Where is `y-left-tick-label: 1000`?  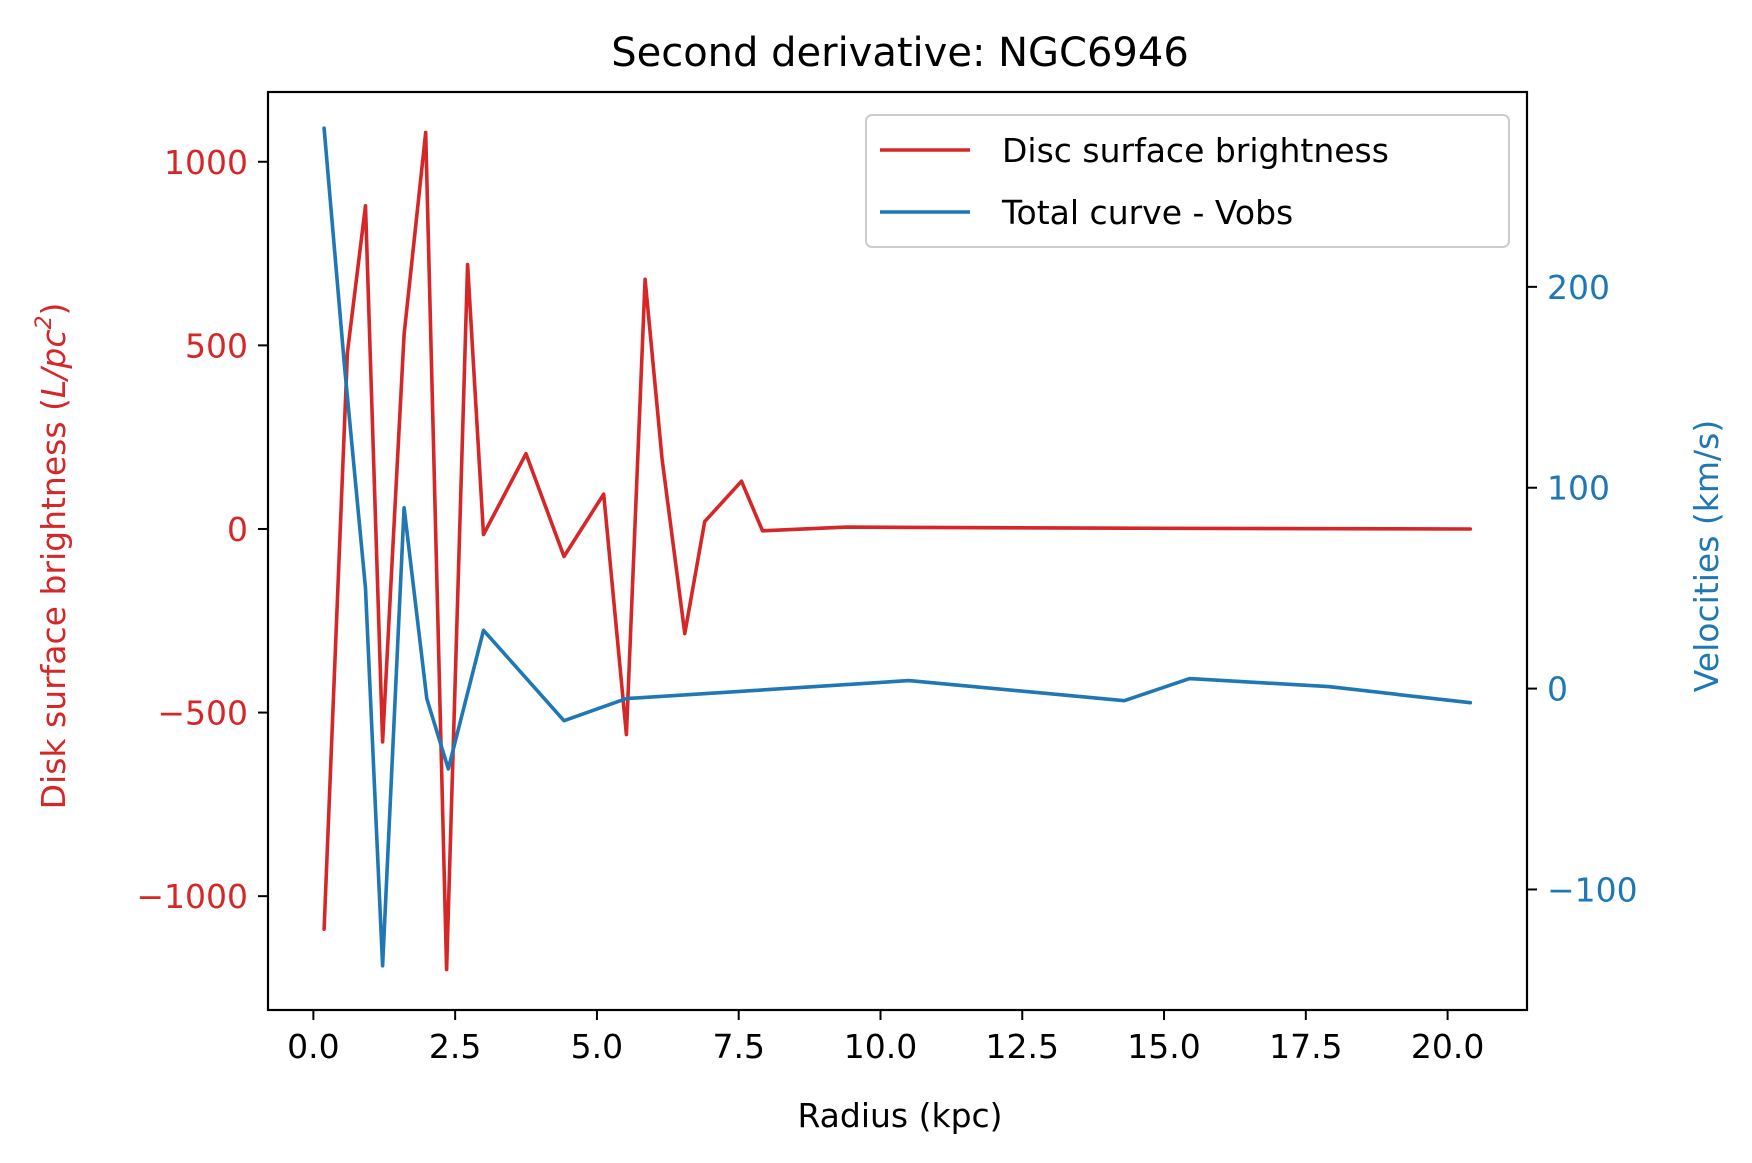 y-left-tick-label: 1000 is located at coordinates (206, 162).